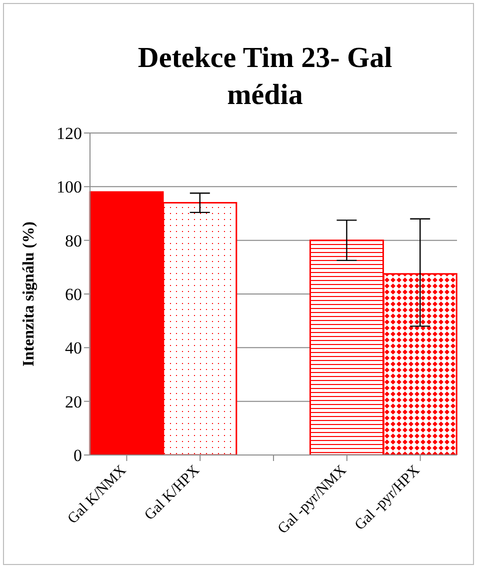 This screenshot has height=569, width=479. What do you see at coordinates (69, 134) in the screenshot?
I see `y-tick-label: 120` at bounding box center [69, 134].